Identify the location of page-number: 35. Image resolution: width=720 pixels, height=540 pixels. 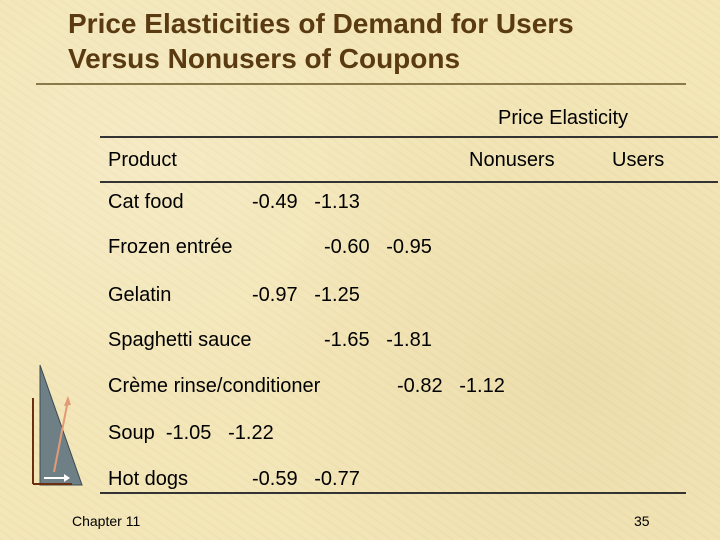
(642, 521).